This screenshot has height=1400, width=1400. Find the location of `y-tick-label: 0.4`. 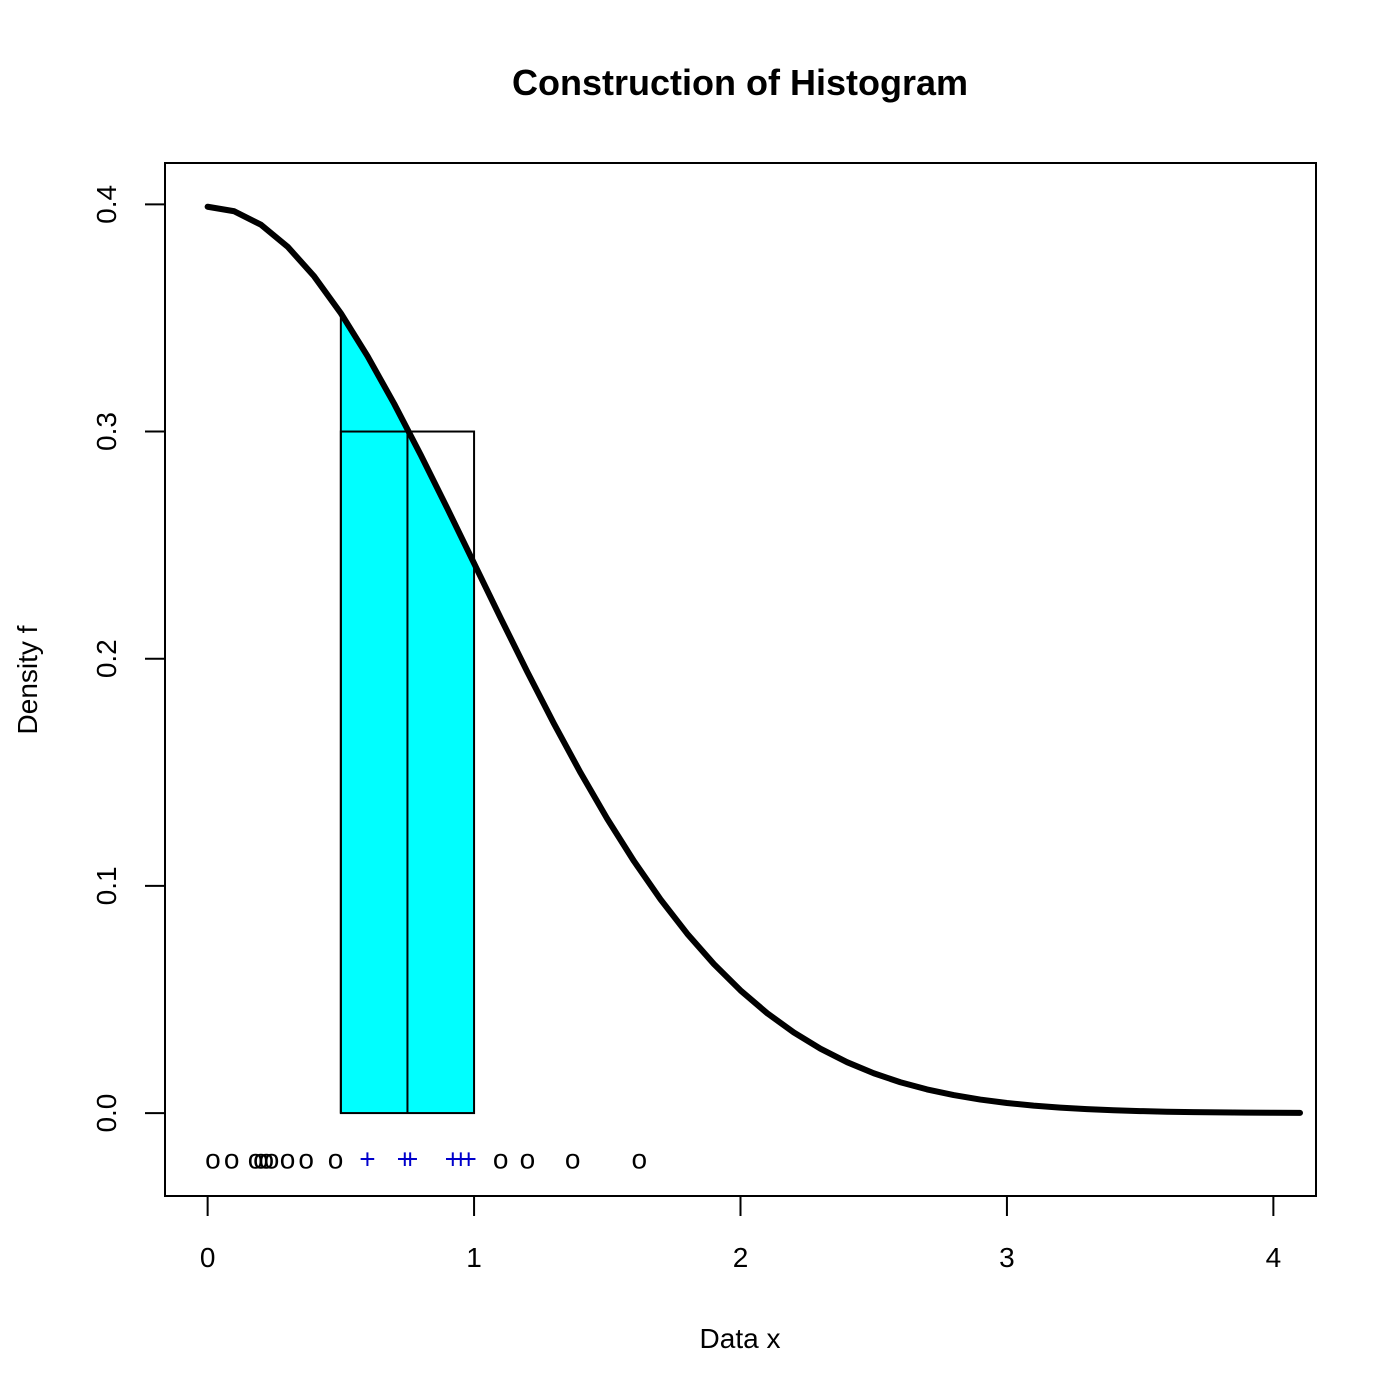

y-tick-label: 0.4 is located at coordinates (106, 204).